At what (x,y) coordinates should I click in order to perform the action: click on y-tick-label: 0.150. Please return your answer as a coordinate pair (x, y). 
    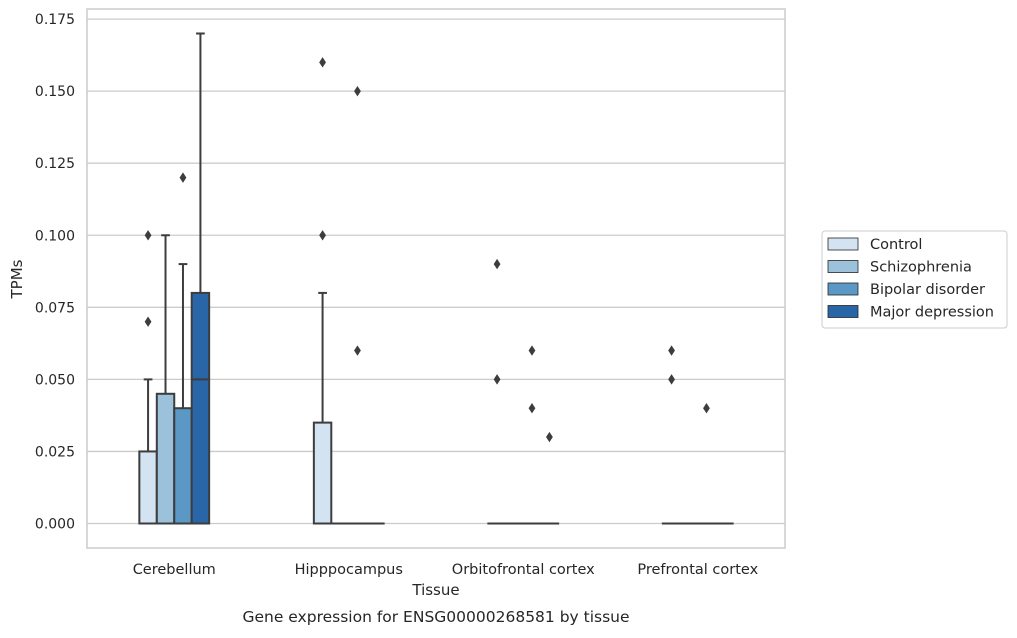
    Looking at the image, I should click on (55, 92).